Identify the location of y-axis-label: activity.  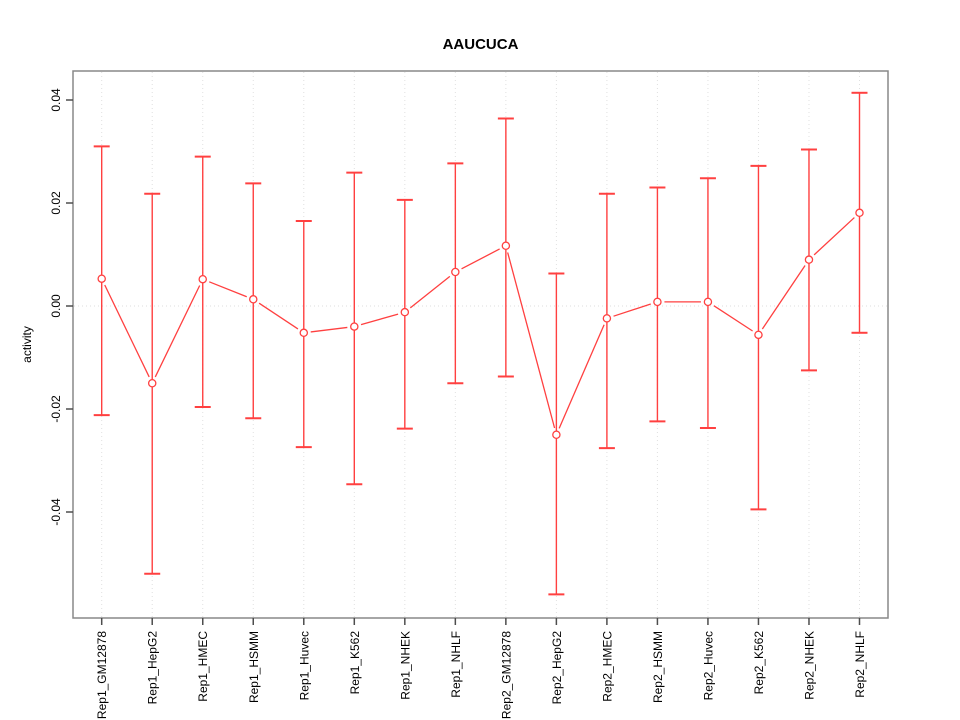
(27, 344).